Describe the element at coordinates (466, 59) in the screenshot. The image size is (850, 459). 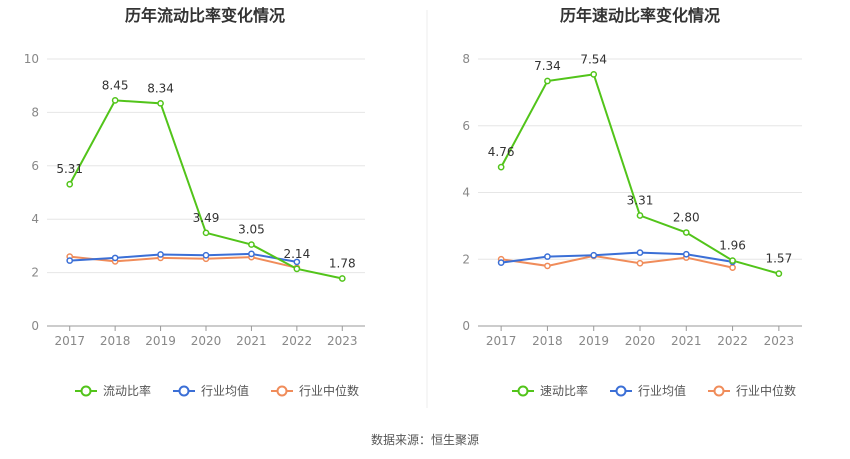
I see `y-tick-label-1-8: 8` at that location.